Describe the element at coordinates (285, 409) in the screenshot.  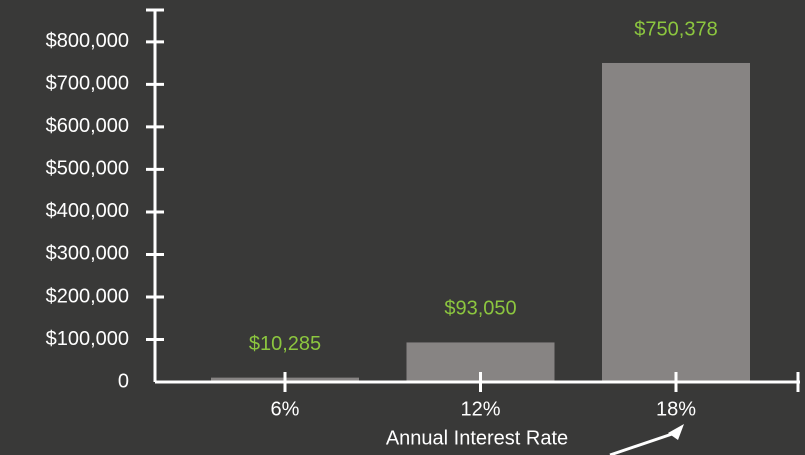
I see `x-tick-label: 6%` at that location.